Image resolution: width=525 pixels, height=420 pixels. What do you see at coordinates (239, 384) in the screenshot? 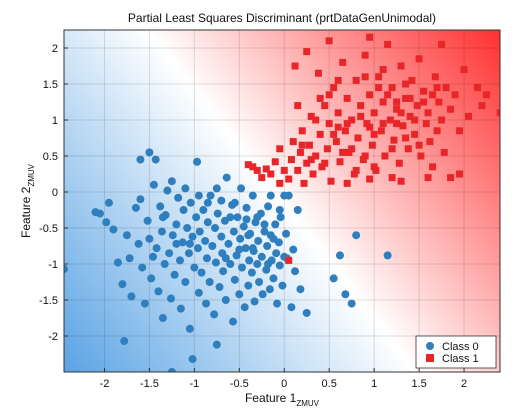
I see `x-tick-label: -0.5` at bounding box center [239, 384].